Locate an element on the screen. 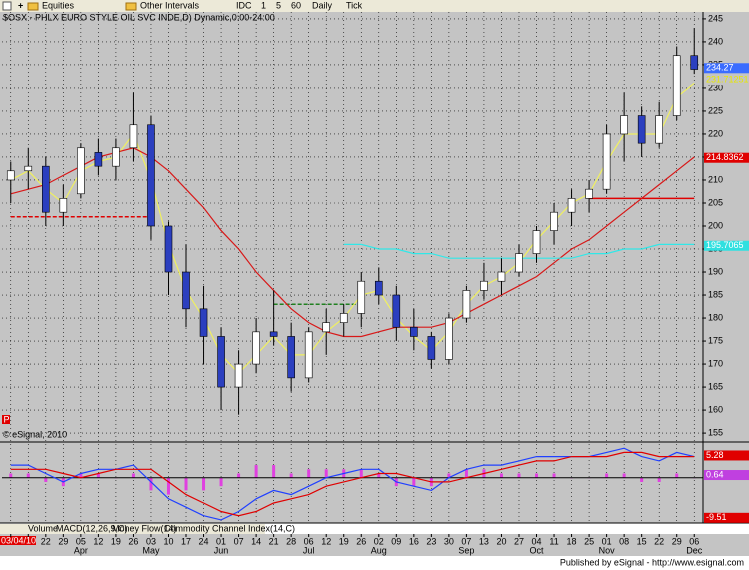 The image size is (749, 570). x-tick-label: 15 is located at coordinates (642, 541).